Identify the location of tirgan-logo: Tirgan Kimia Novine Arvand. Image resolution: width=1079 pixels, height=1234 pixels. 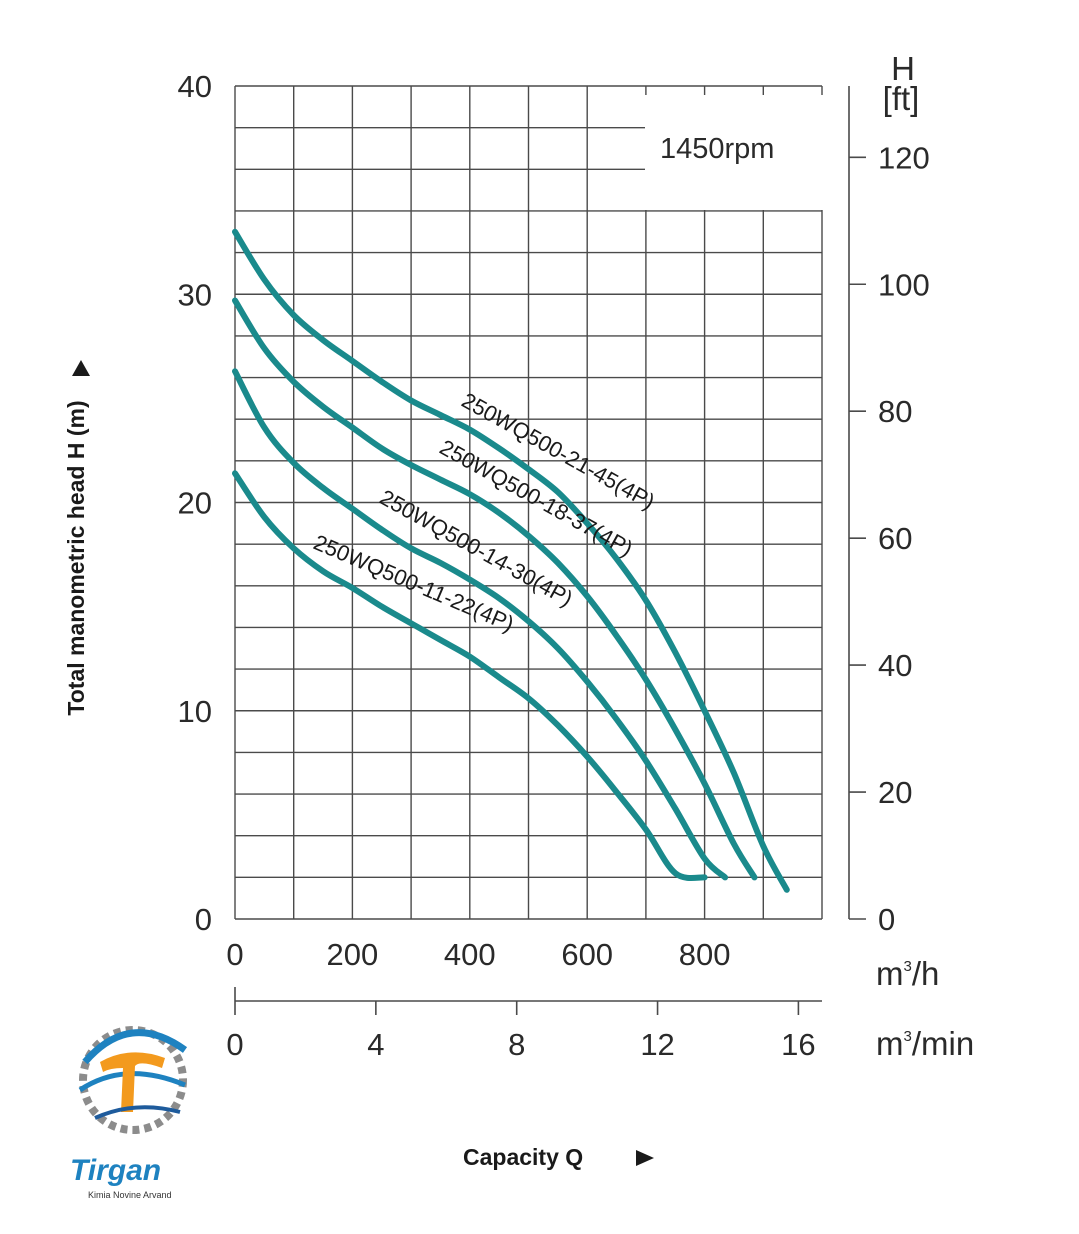
(129, 1113).